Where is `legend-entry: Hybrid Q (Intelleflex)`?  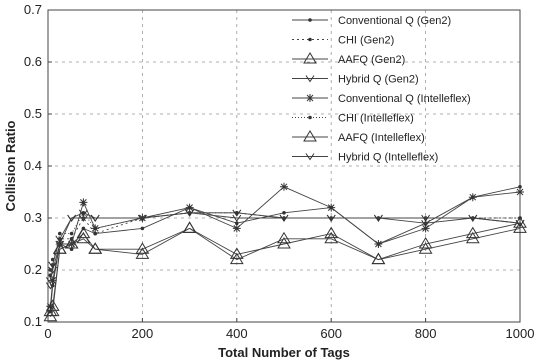 legend-entry: Hybrid Q (Intelleflex) is located at coordinates (365, 158).